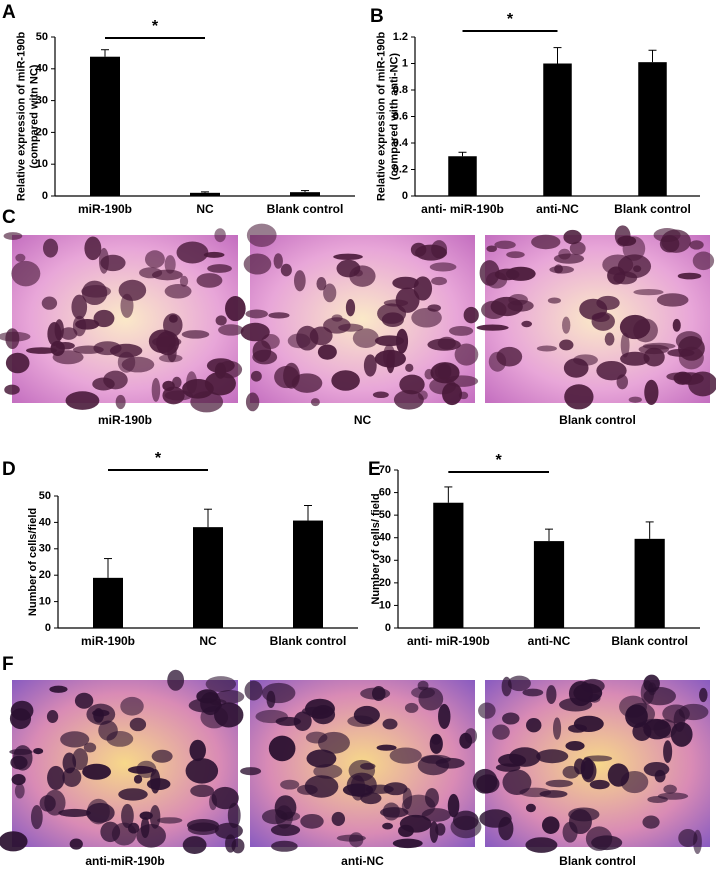 This screenshot has width=716, height=879. What do you see at coordinates (557, 209) in the screenshot?
I see `x-tick-label: anti-NC` at bounding box center [557, 209].